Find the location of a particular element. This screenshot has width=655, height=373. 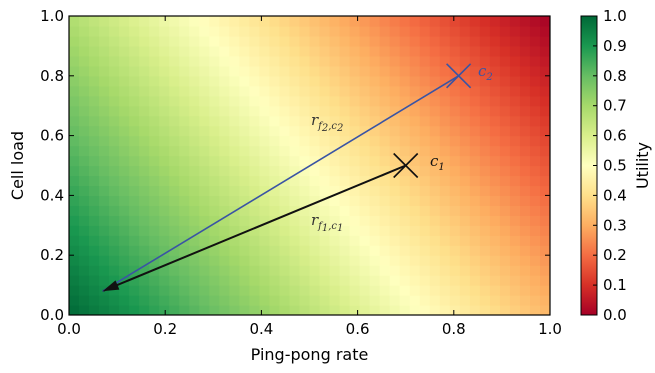

colorbar-tick-label: 0.0 is located at coordinates (615, 315).